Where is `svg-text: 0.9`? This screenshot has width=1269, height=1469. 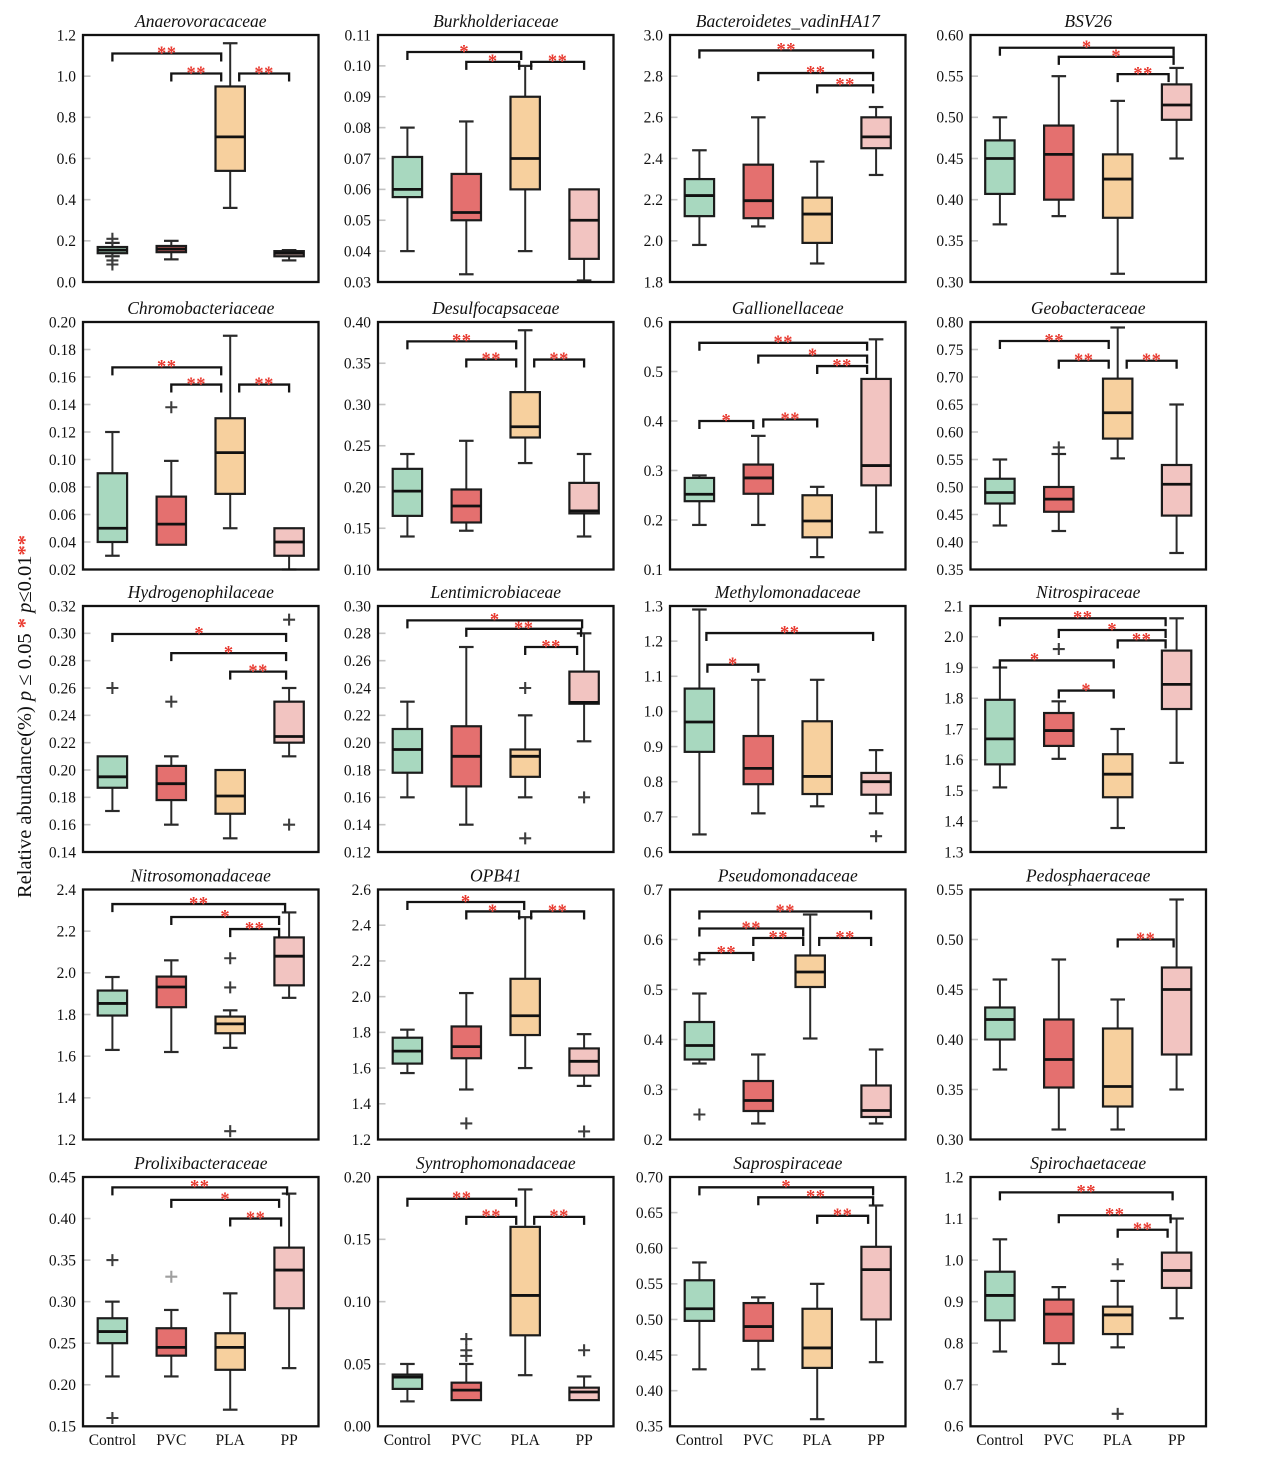 svg-text: 0.9 is located at coordinates (954, 1302).